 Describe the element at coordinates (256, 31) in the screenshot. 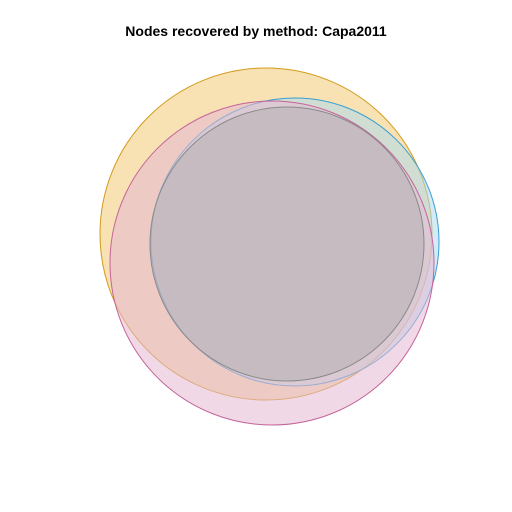

I see `figure-title: Nodes recovered by method: Capa2011` at that location.